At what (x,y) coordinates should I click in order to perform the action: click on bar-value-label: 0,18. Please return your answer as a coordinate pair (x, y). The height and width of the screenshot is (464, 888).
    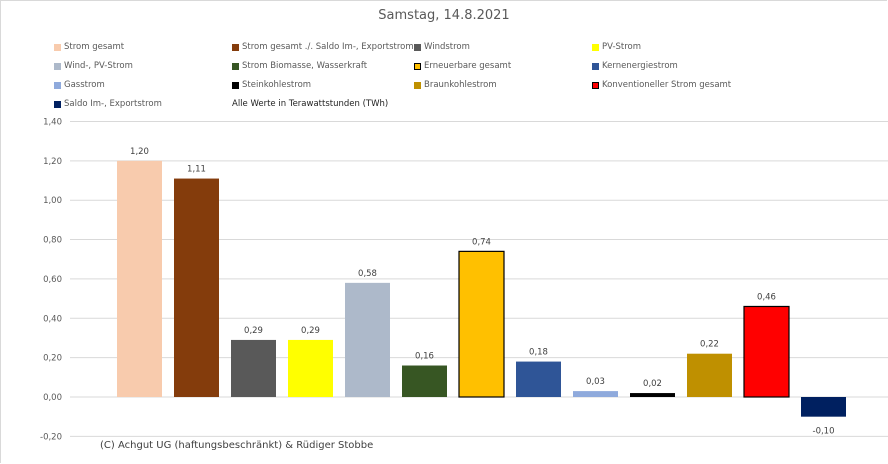
    Looking at the image, I should click on (538, 353).